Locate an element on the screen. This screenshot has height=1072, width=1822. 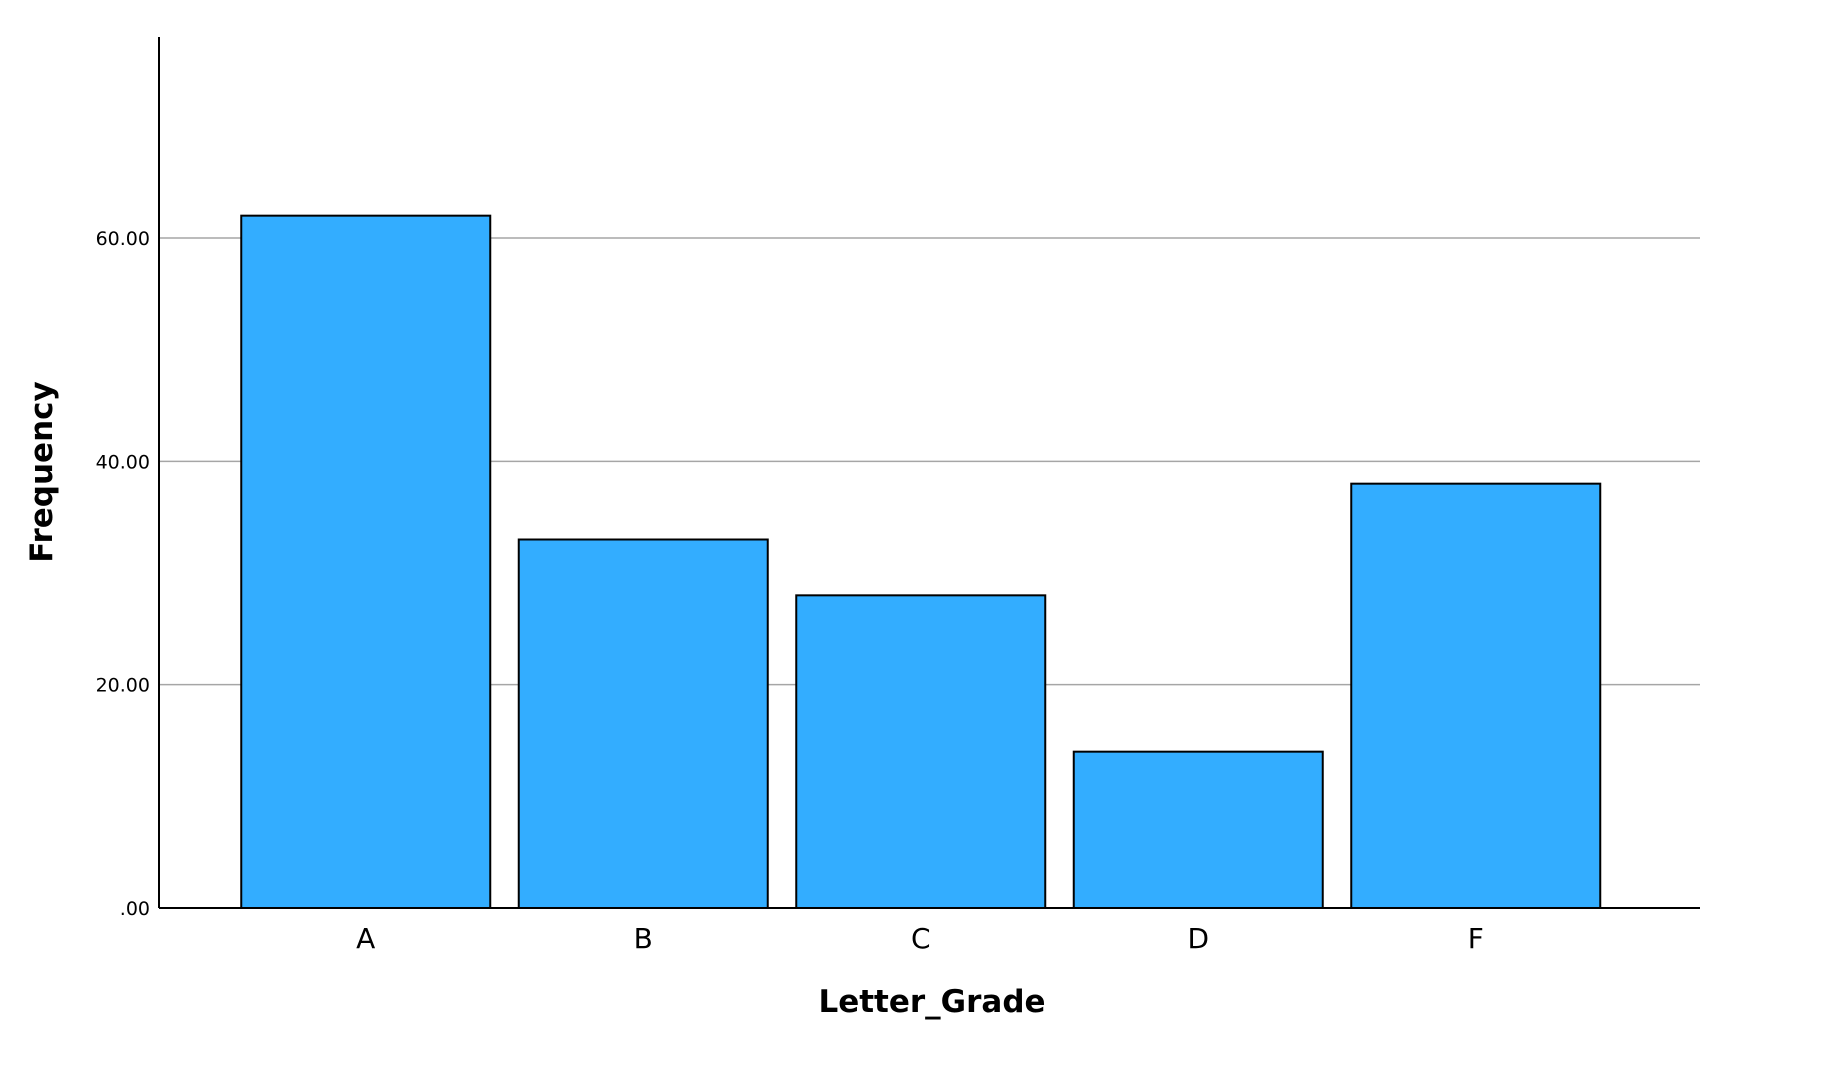
bar-c is located at coordinates (921, 751).